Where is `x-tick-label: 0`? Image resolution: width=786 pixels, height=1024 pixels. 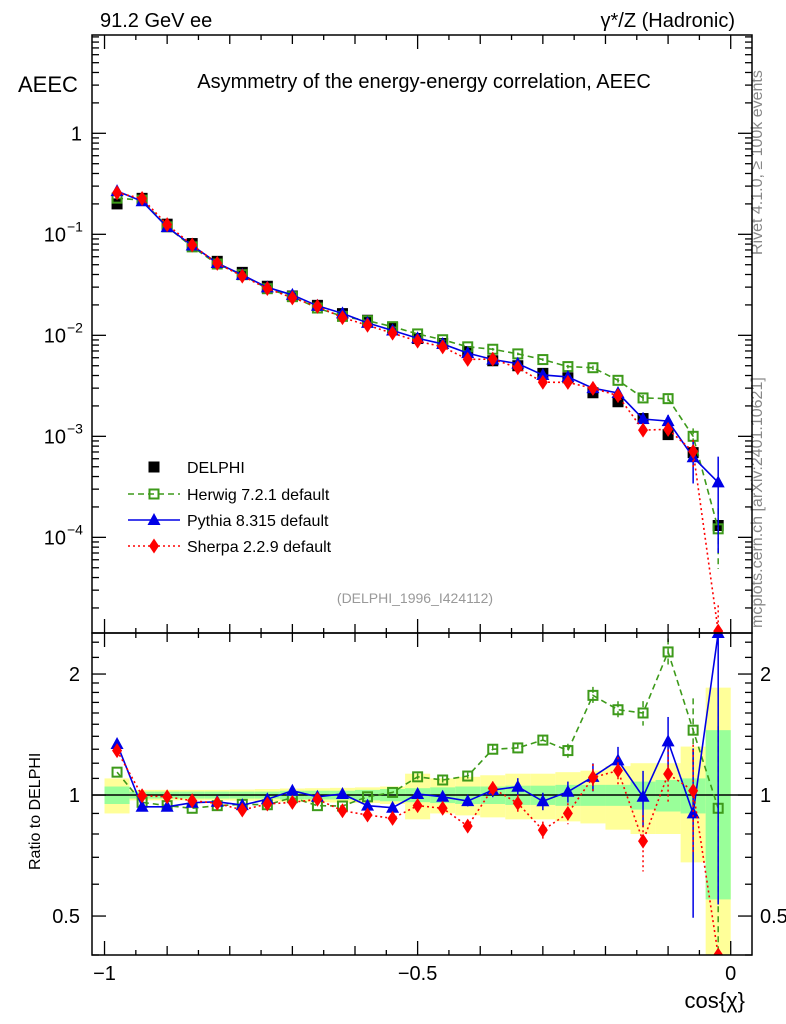 x-tick-label: 0 is located at coordinates (730, 974).